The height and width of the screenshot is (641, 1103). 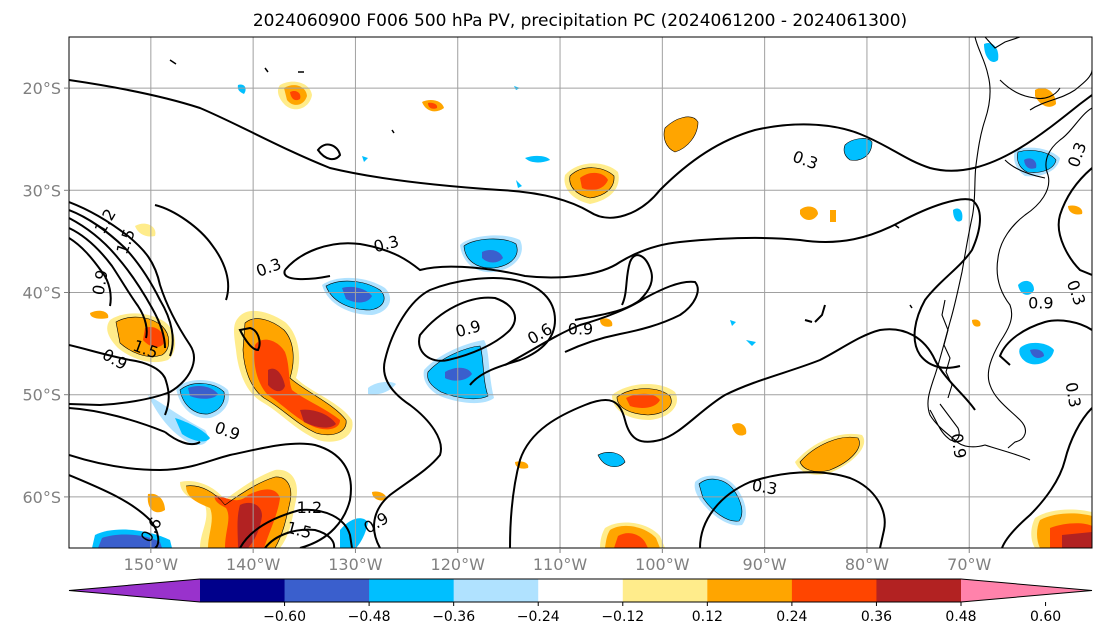 I want to click on colorbar-tick-label: 0.48, so click(x=960, y=617).